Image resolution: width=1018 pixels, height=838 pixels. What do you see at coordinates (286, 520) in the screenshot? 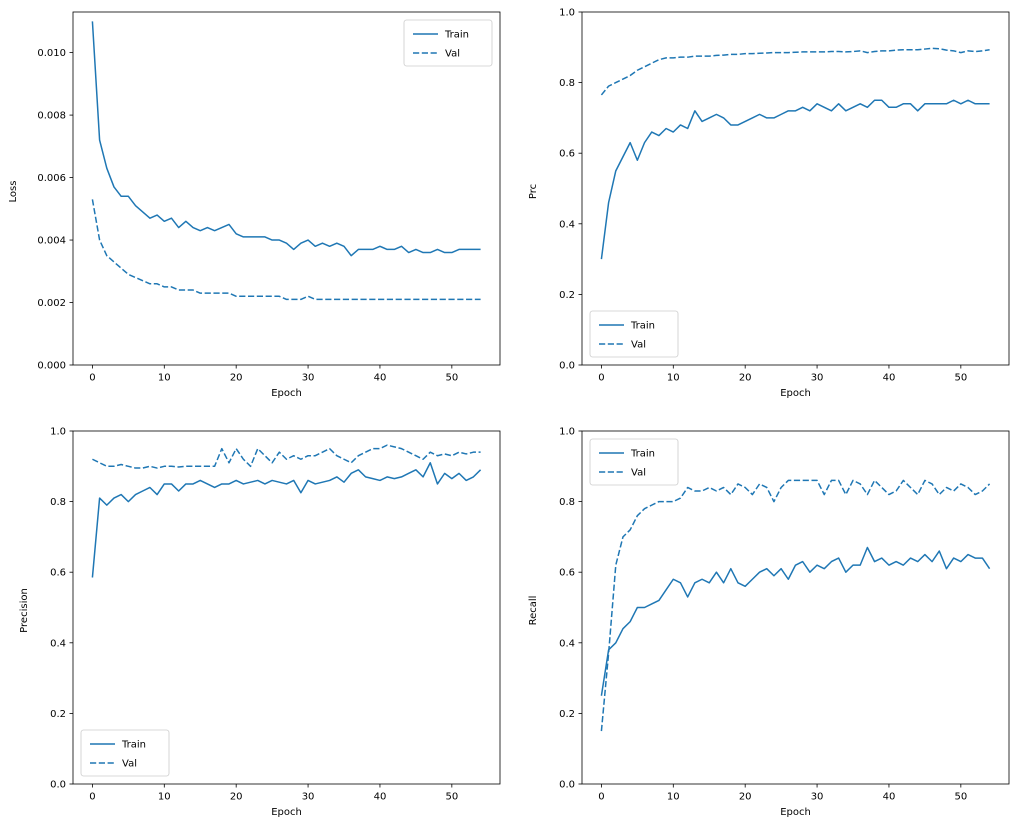
I see `precision-train-line` at bounding box center [286, 520].